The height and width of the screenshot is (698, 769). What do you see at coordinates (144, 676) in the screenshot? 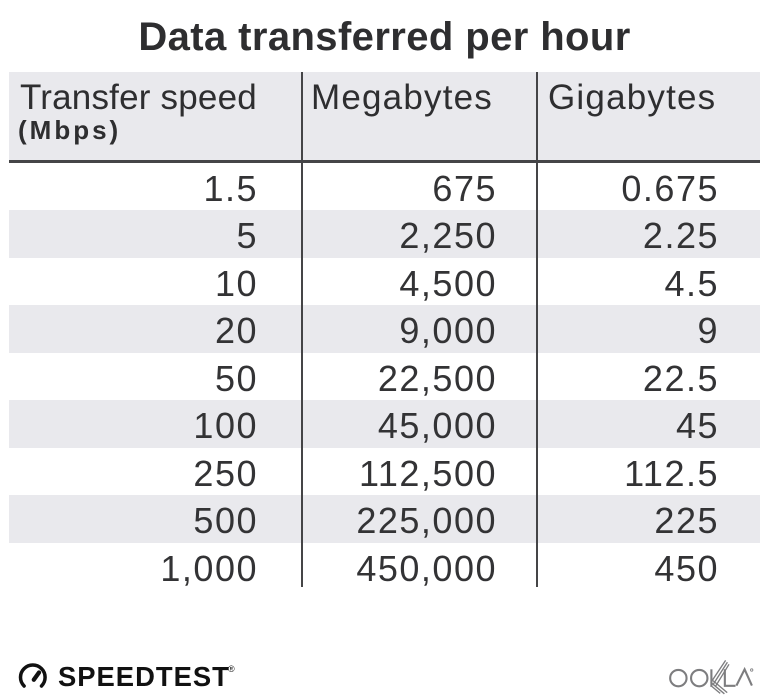
I see `svg-text: SPEEDTEST` at bounding box center [144, 676].